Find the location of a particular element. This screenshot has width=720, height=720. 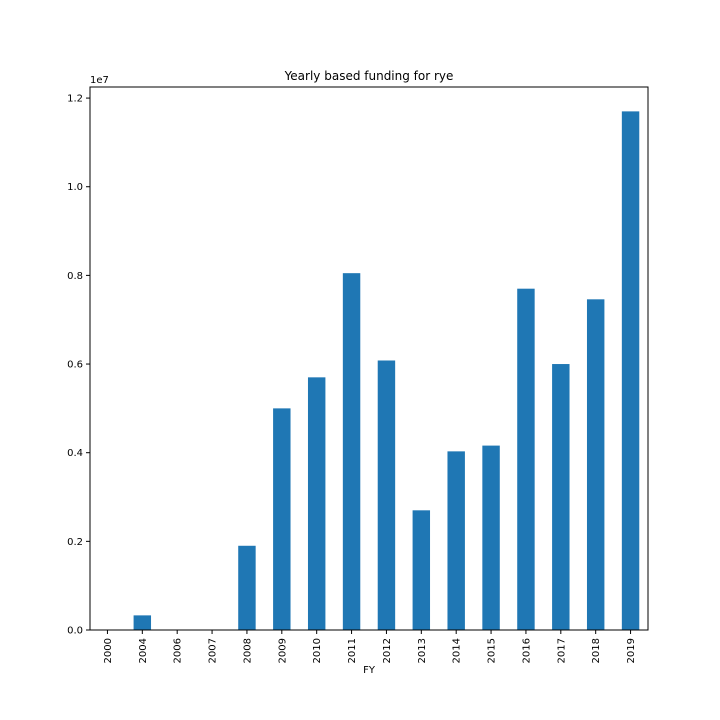

bar-2009 is located at coordinates (282, 519).